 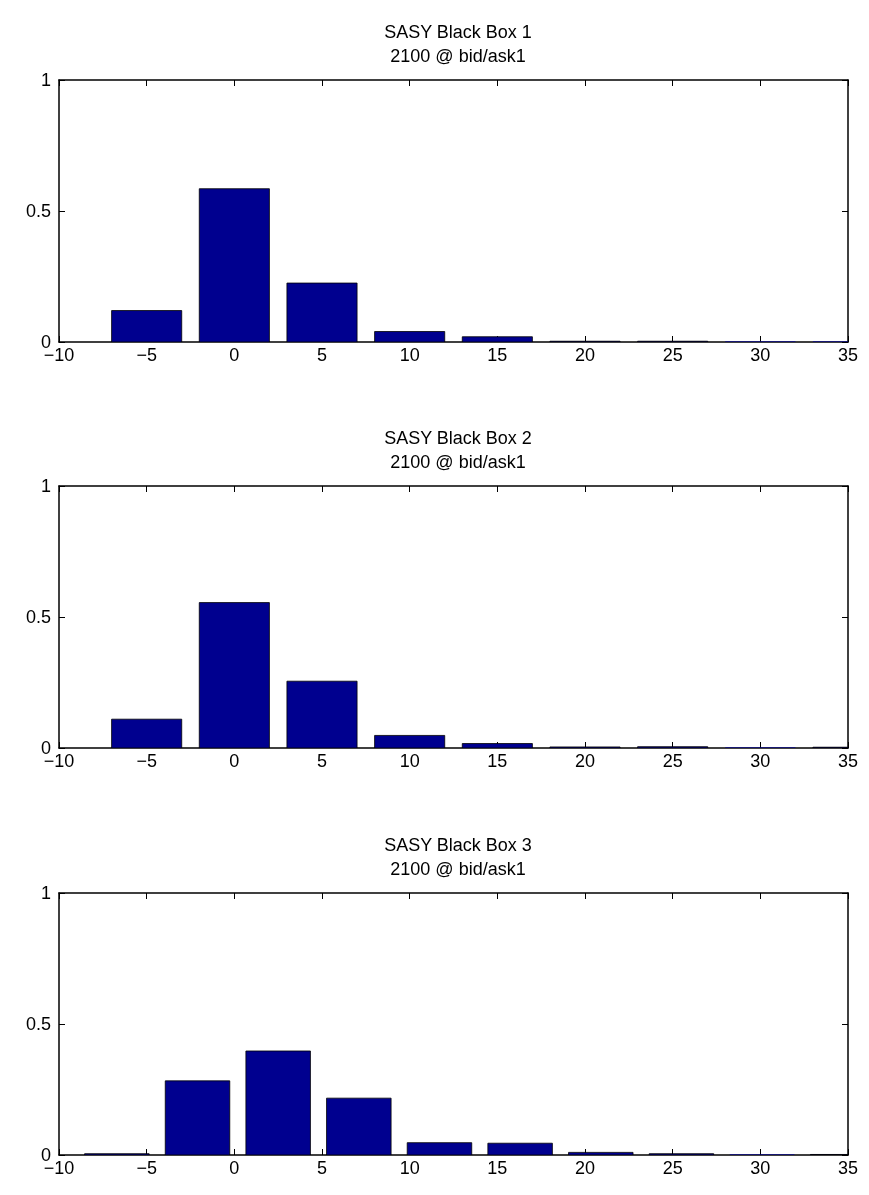 I want to click on chart-title: SASY Black Box 1, so click(x=458, y=32).